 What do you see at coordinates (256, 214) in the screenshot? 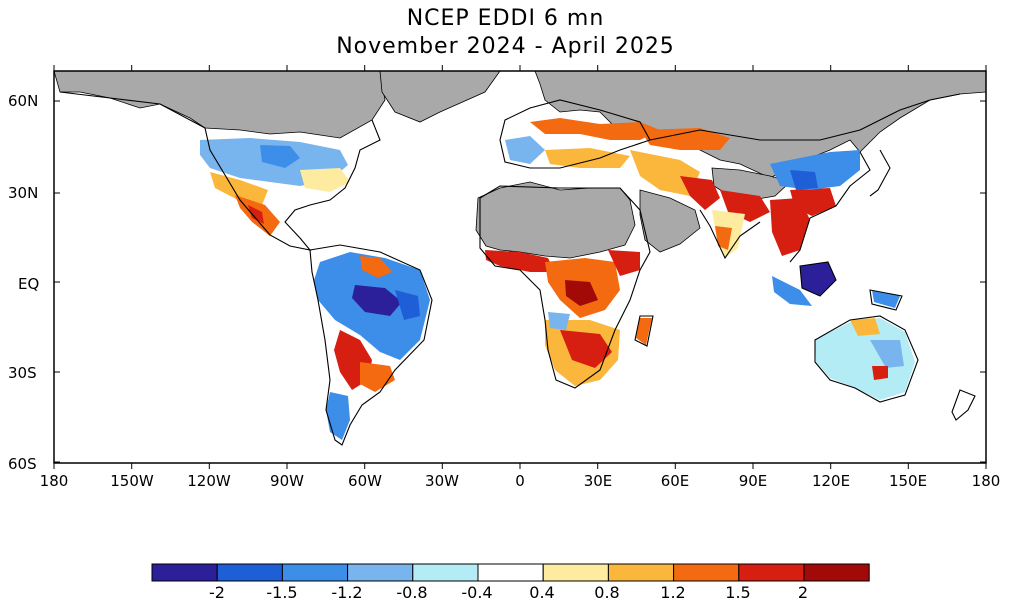
I see `mexico-core-dry` at bounding box center [256, 214].